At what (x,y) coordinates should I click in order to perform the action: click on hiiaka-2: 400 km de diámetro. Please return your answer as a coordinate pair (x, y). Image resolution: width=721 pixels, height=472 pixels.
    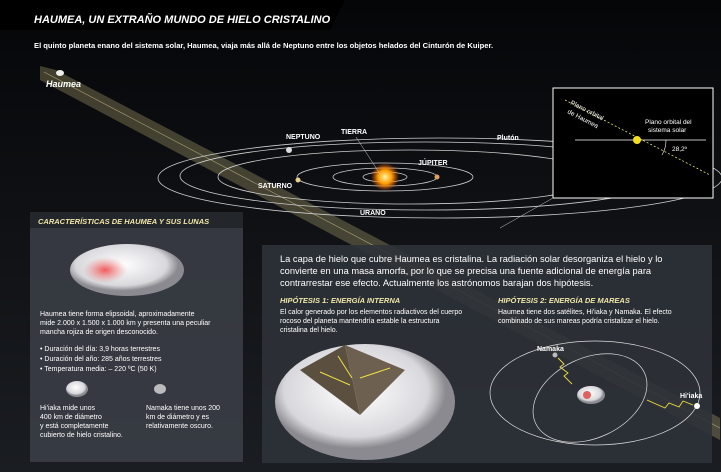
    Looking at the image, I should click on (71, 417).